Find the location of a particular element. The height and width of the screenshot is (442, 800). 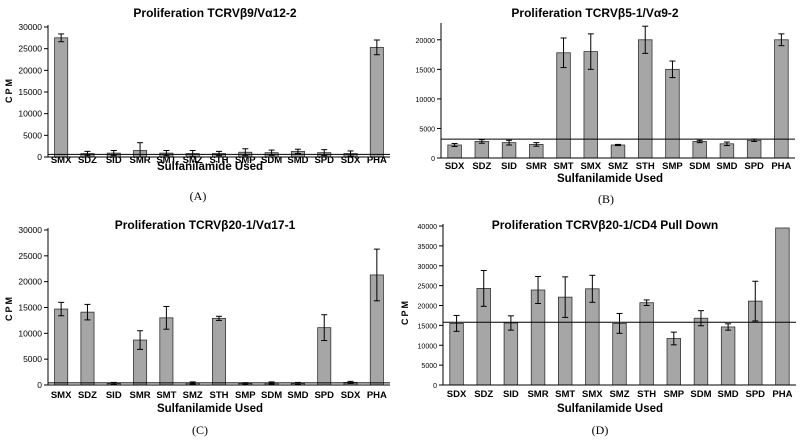

chart-title: Proliferation TCRVβ20-1/CD4 Pull Down is located at coordinates (605, 225).